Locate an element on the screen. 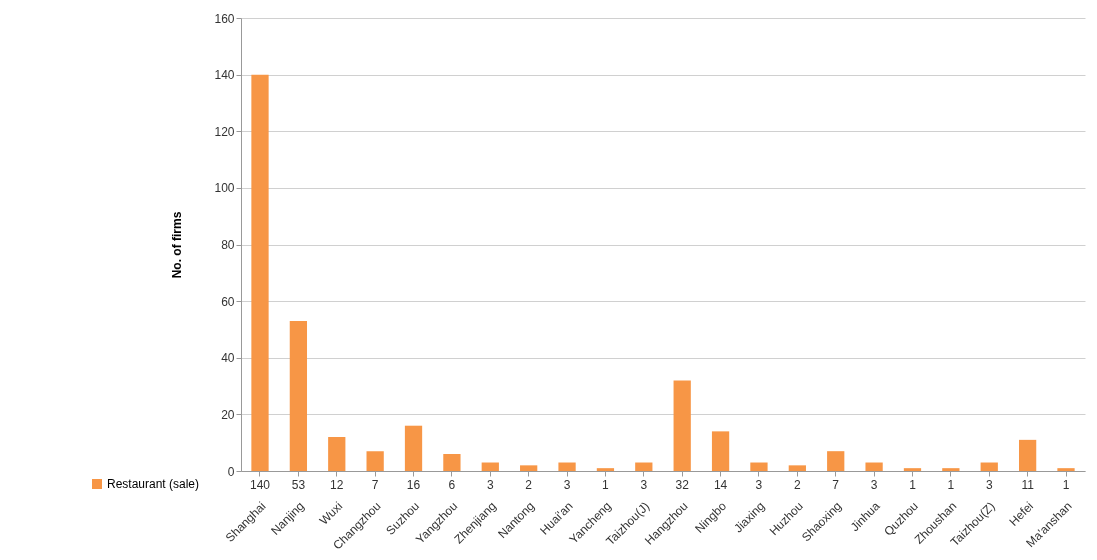  y-tick-label: 20 is located at coordinates (228, 414).